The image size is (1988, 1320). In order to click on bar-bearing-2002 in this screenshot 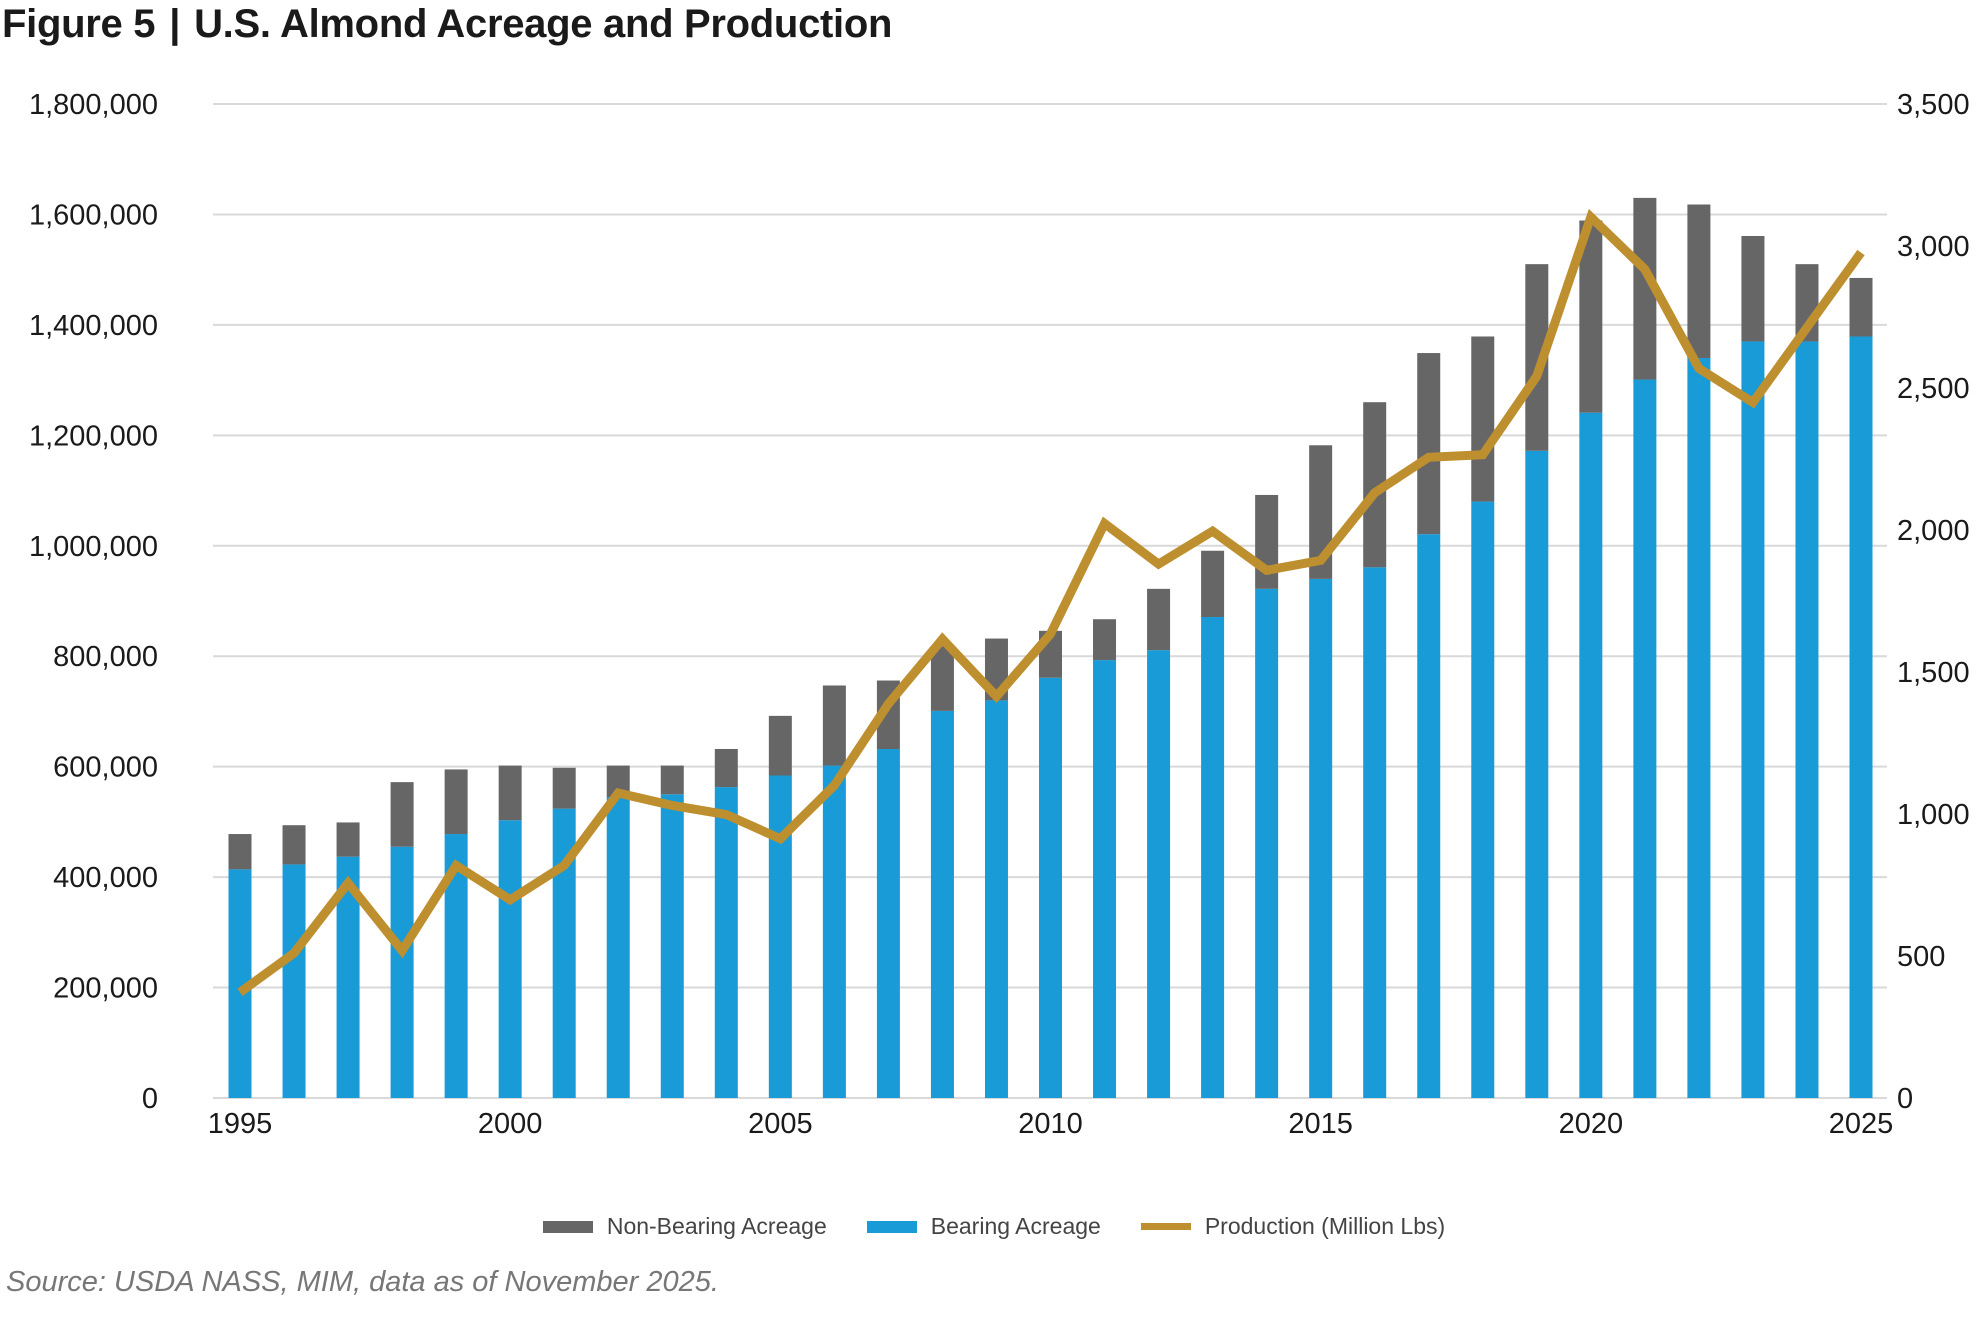, I will do `click(618, 947)`.